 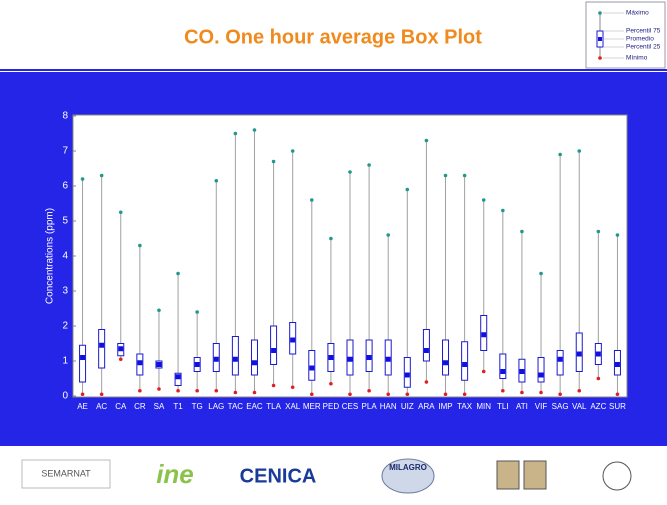 I want to click on x-tick-label: XAL, so click(x=293, y=406).